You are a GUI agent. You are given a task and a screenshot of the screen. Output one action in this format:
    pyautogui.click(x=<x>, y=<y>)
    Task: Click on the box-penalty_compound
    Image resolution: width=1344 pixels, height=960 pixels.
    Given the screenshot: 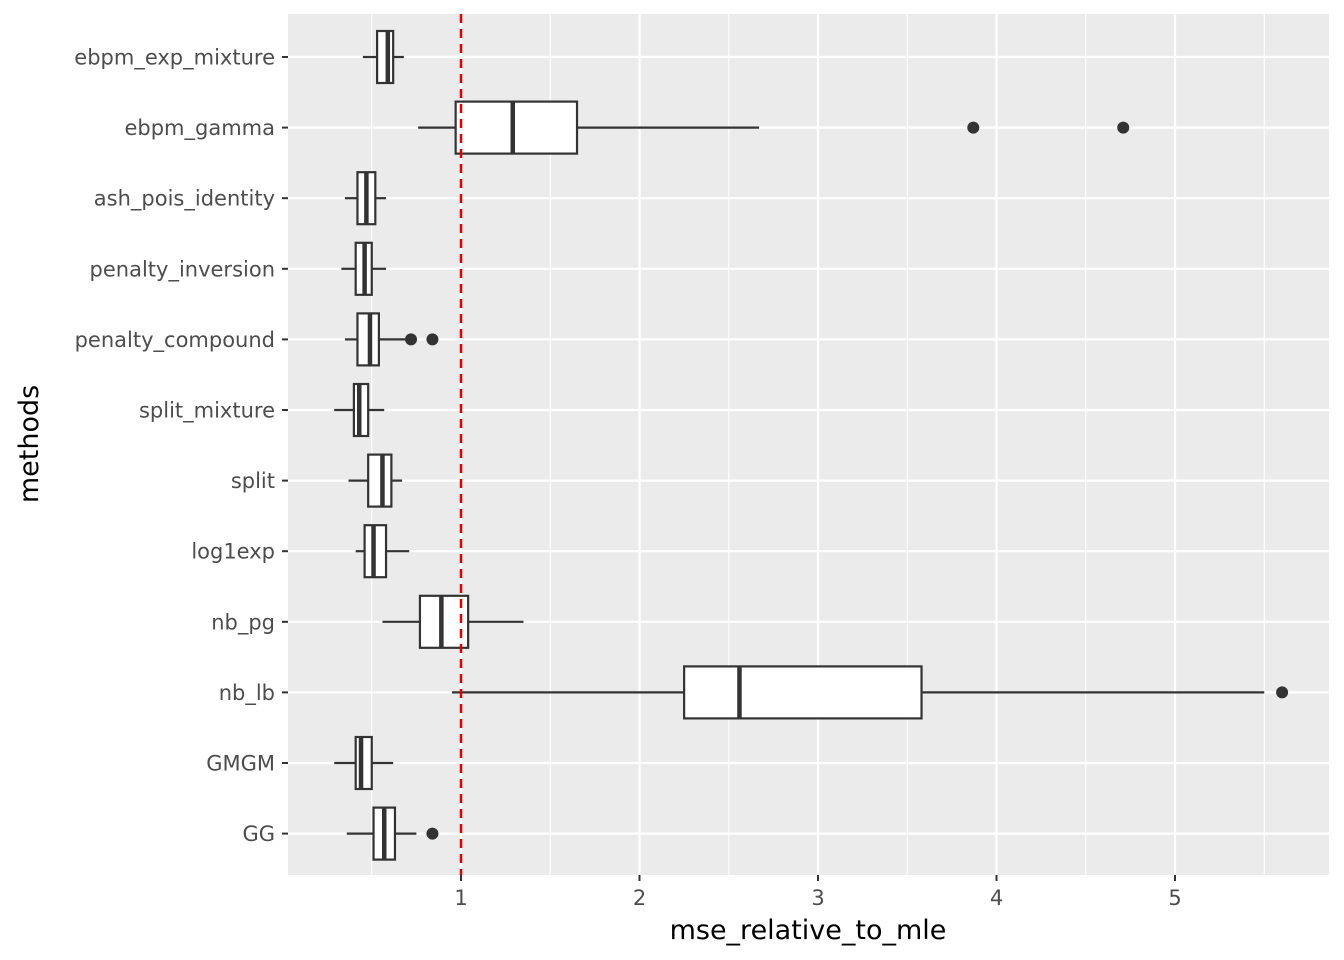 What is the action you would take?
    pyautogui.click(x=391, y=339)
    